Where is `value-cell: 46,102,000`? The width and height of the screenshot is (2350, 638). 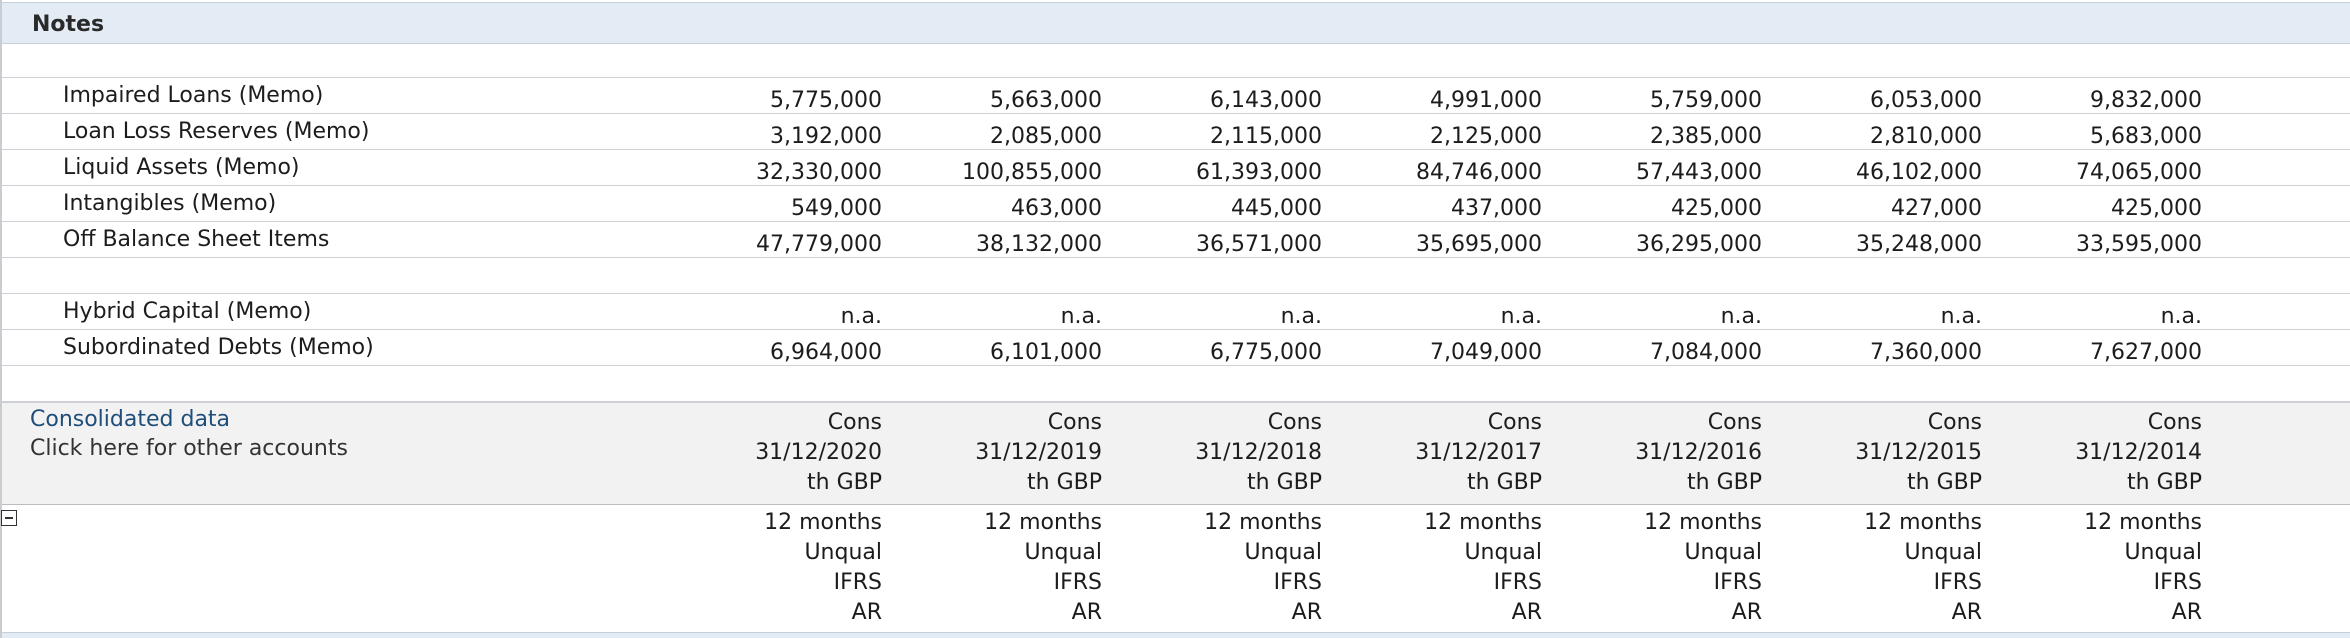 value-cell: 46,102,000 is located at coordinates (1919, 172).